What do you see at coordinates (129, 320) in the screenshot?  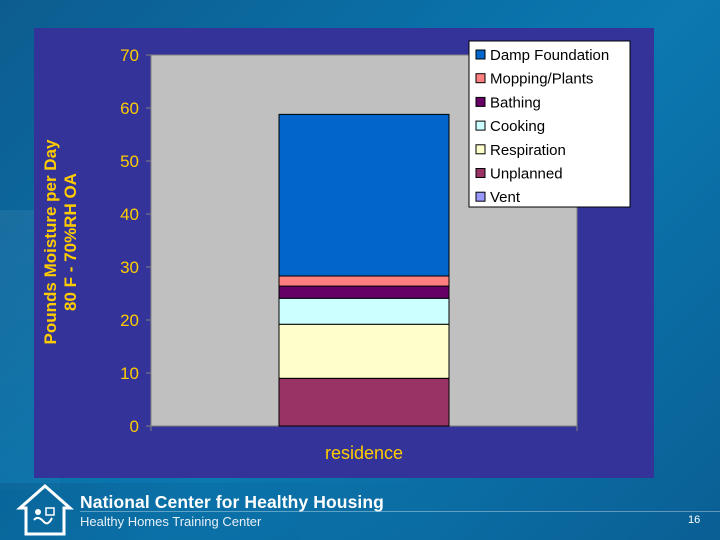 I see `y-tick-label: 20` at bounding box center [129, 320].